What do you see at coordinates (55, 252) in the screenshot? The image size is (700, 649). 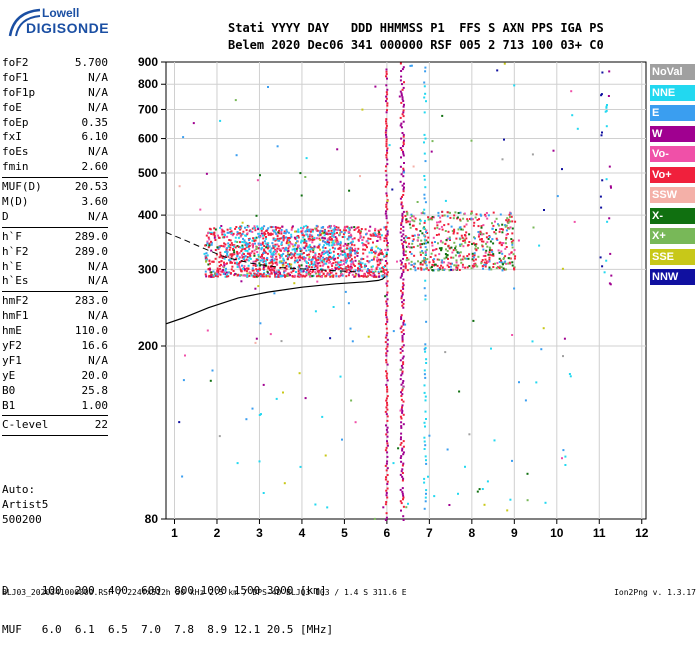 I see `param-row: h`F2 289.0` at bounding box center [55, 252].